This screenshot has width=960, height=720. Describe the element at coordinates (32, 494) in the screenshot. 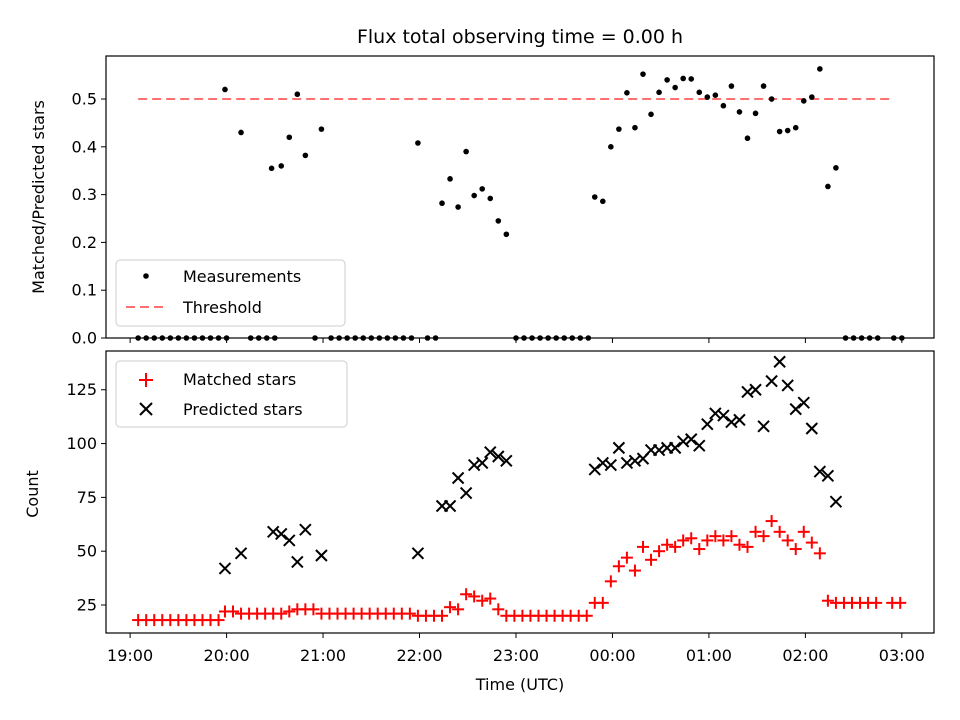

I see `count-y-label: Count` at that location.